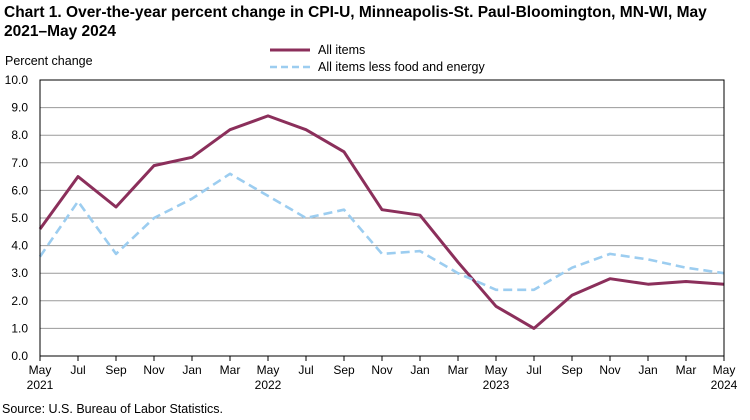 This screenshot has width=750, height=420. I want to click on y-axis-ticks: 0.0 1.0 2.0 3.0 4.0 5.0 6.0 7.0 8.0 9.0 10.0, so click(17, 218).